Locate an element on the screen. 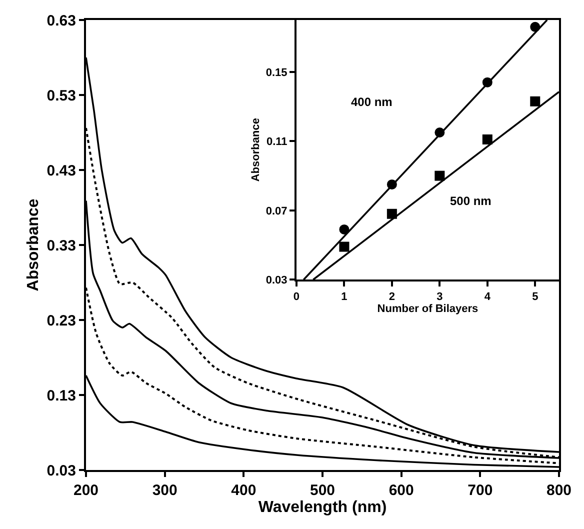  x-tick-label: 800 is located at coordinates (559, 490).